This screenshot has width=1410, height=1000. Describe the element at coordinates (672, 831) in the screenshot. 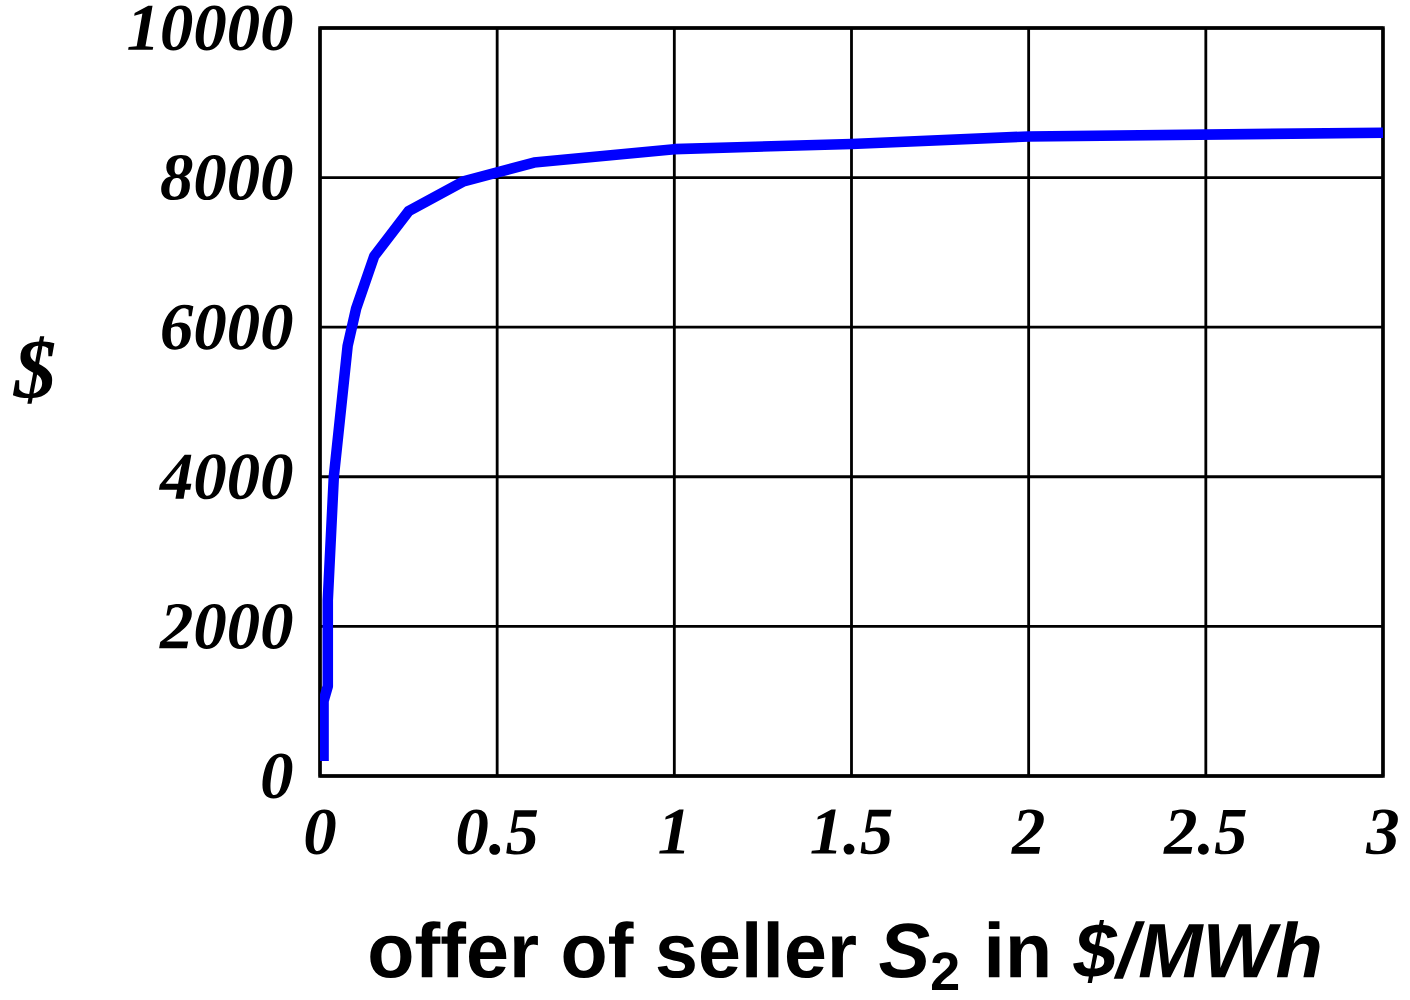

I see `x-tick-label: 1` at that location.